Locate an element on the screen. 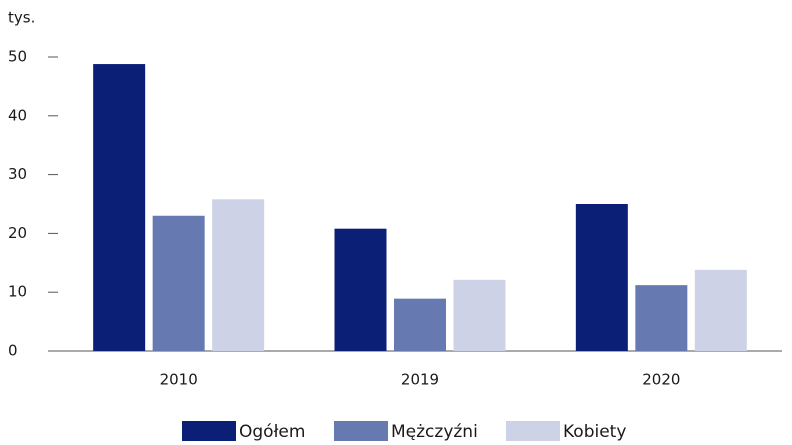 This screenshot has height=445, width=792. y-tick-label: 10 is located at coordinates (17, 292).